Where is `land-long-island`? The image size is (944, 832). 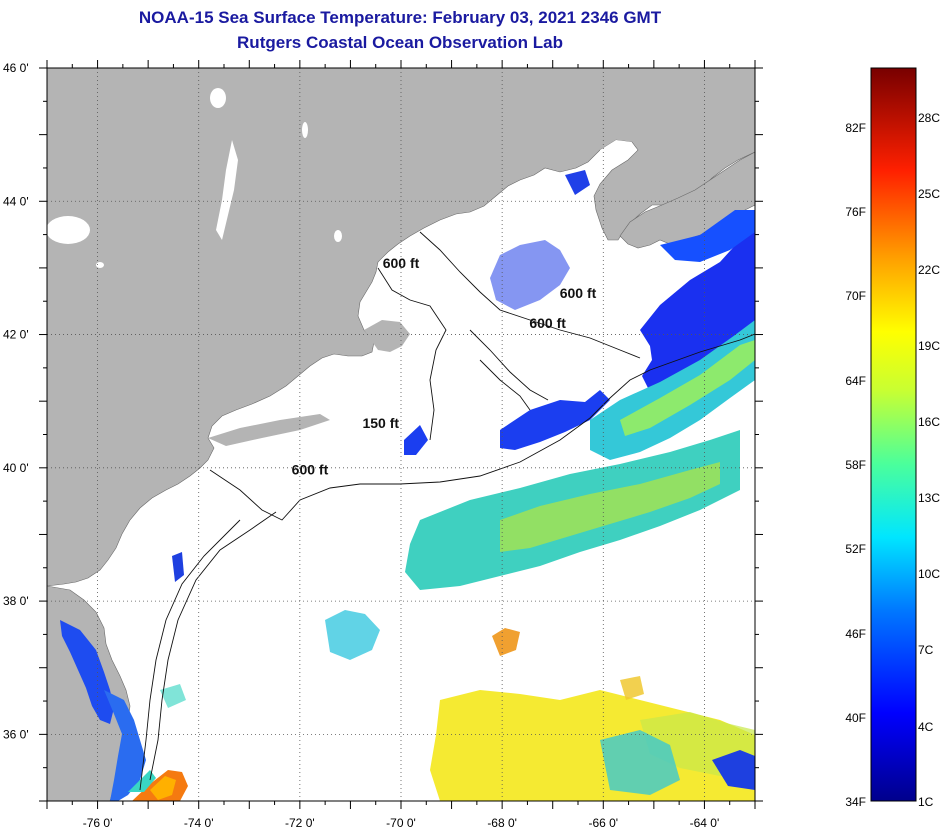
land-long-island is located at coordinates (269, 430).